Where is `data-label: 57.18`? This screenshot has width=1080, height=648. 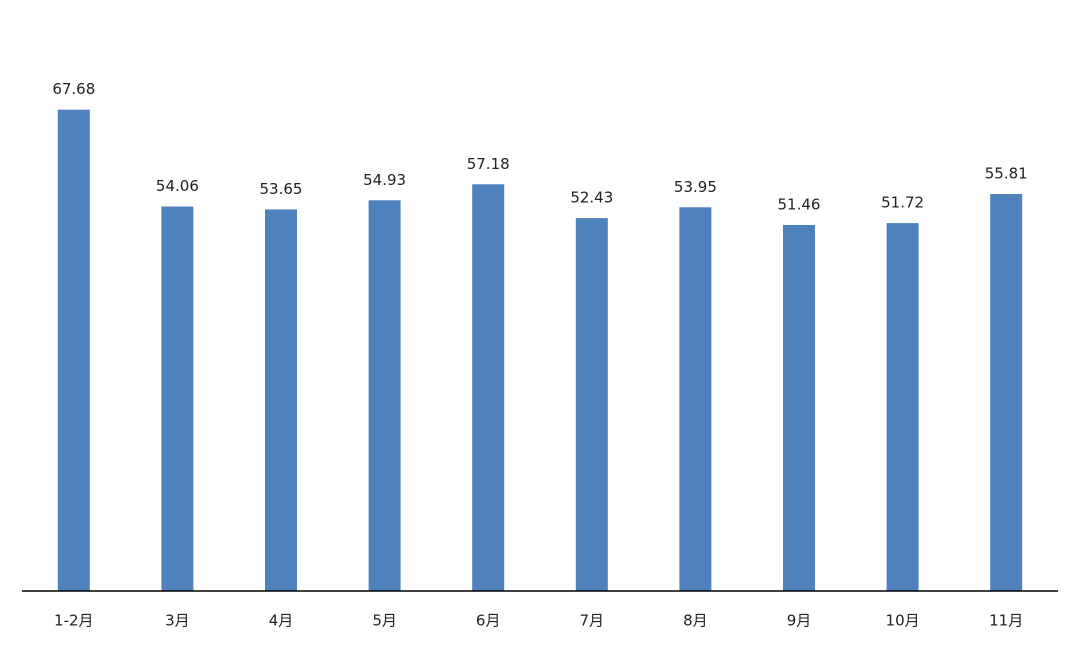 data-label: 57.18 is located at coordinates (488, 164).